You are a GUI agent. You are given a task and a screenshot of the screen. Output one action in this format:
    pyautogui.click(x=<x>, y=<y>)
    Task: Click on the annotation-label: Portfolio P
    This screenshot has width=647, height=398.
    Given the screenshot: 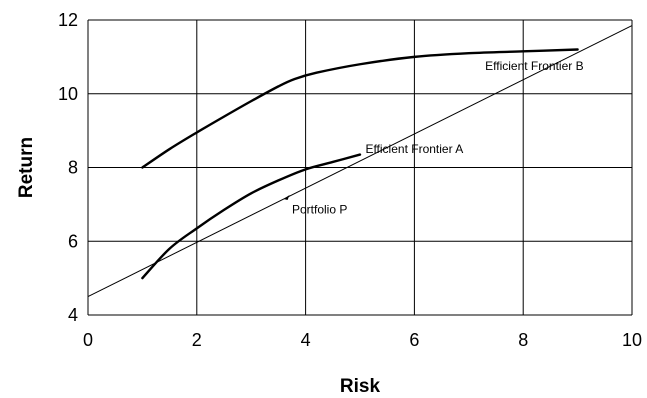 What is the action you would take?
    pyautogui.click(x=319, y=210)
    